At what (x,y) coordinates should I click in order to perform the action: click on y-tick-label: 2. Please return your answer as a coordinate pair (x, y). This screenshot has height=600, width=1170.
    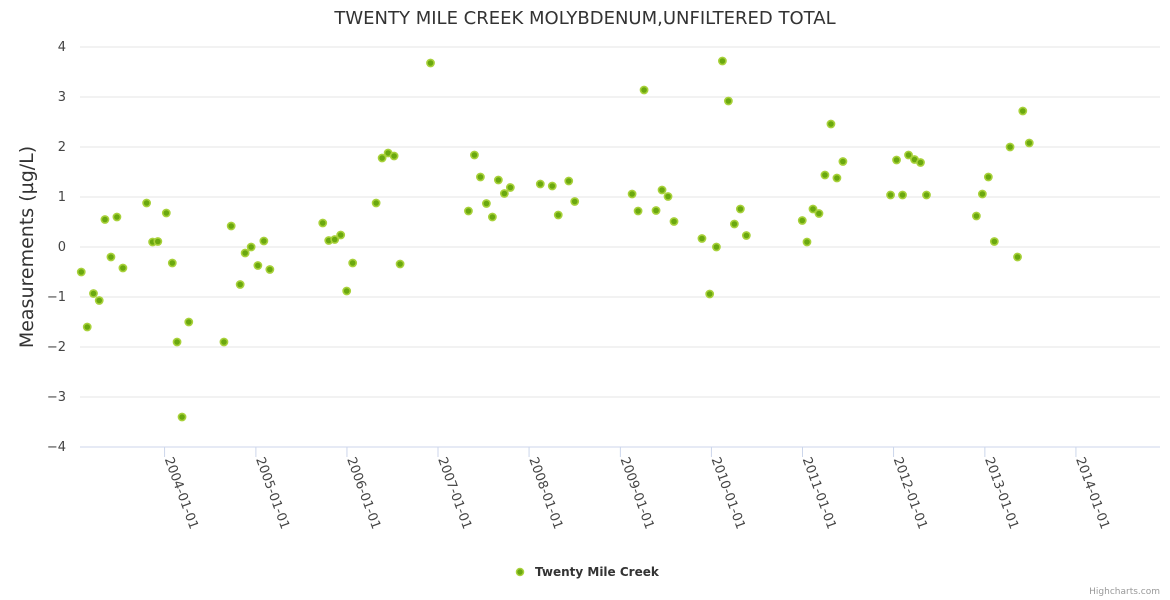
    Looking at the image, I should click on (62, 147).